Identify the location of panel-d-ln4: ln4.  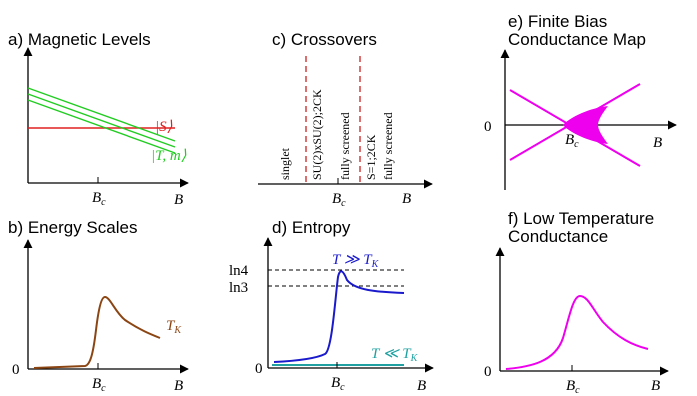
(239, 271).